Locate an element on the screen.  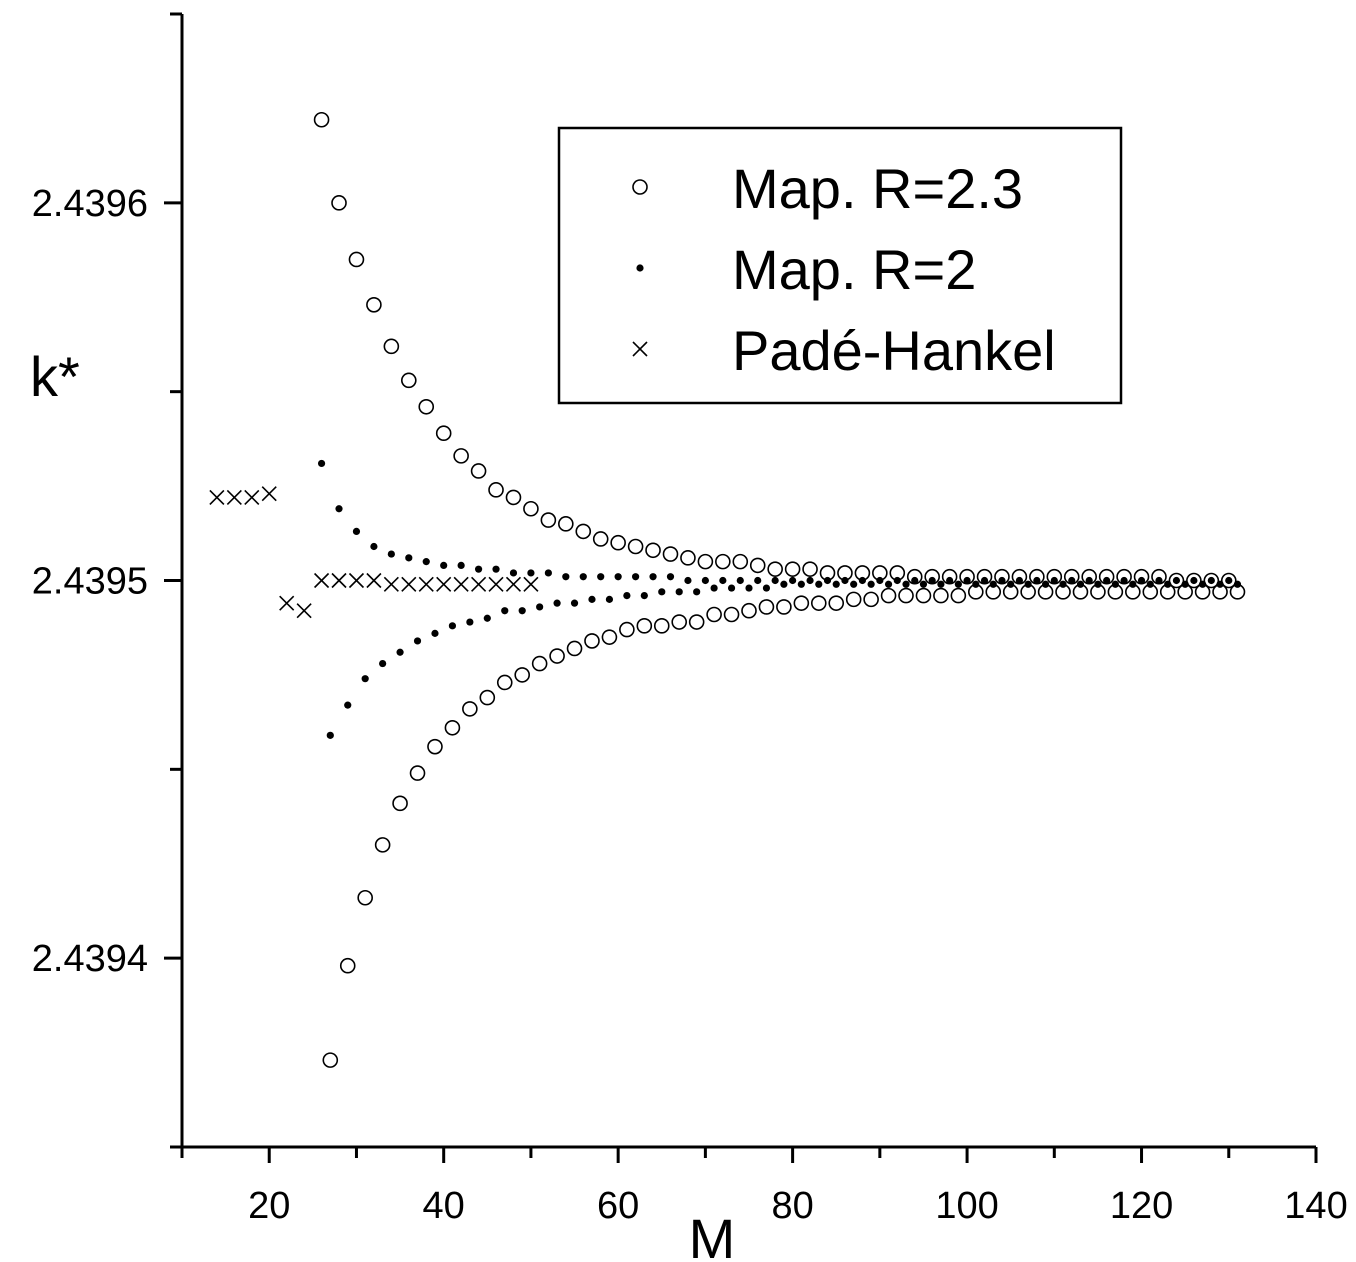
legend-label-pade-hankel: Padé-Hankel is located at coordinates (894, 350).